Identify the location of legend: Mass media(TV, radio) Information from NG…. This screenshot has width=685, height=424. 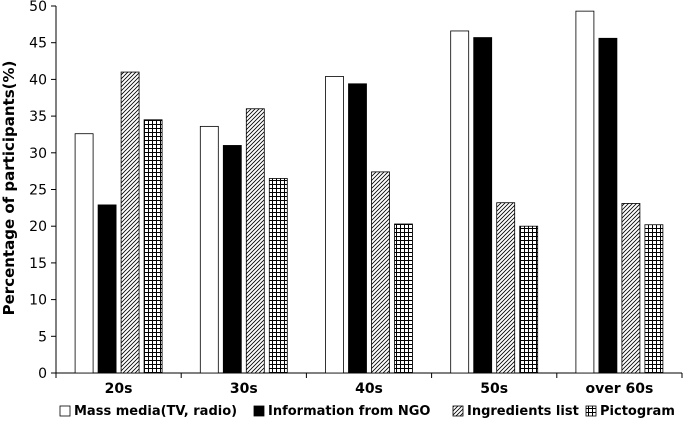
(367, 411).